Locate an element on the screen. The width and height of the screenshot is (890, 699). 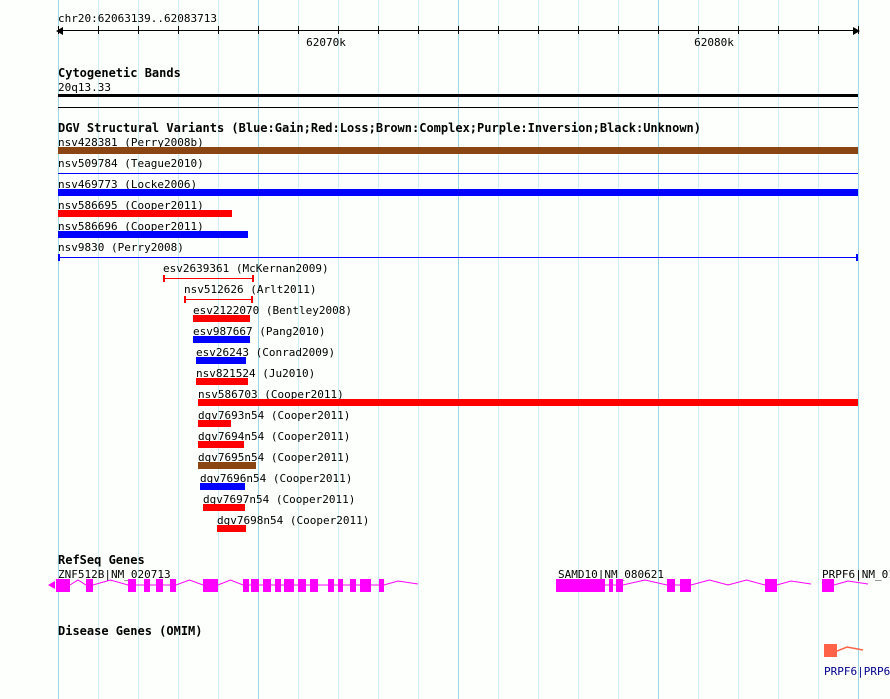
gene-strand-arrow-icon is located at coordinates (51, 585).